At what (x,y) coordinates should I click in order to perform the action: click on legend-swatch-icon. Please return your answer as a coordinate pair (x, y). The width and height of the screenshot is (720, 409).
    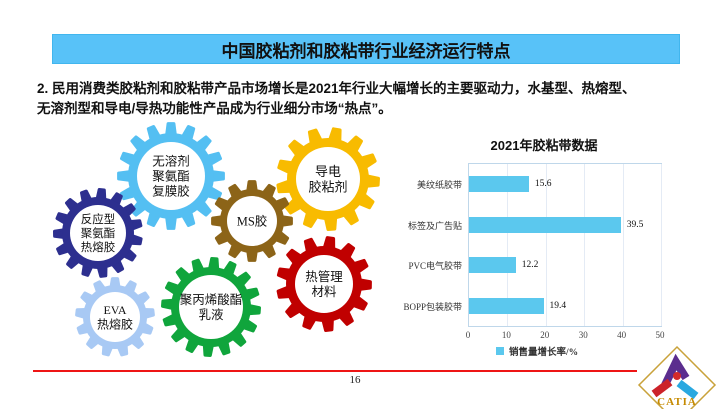
    Looking at the image, I should click on (500, 351).